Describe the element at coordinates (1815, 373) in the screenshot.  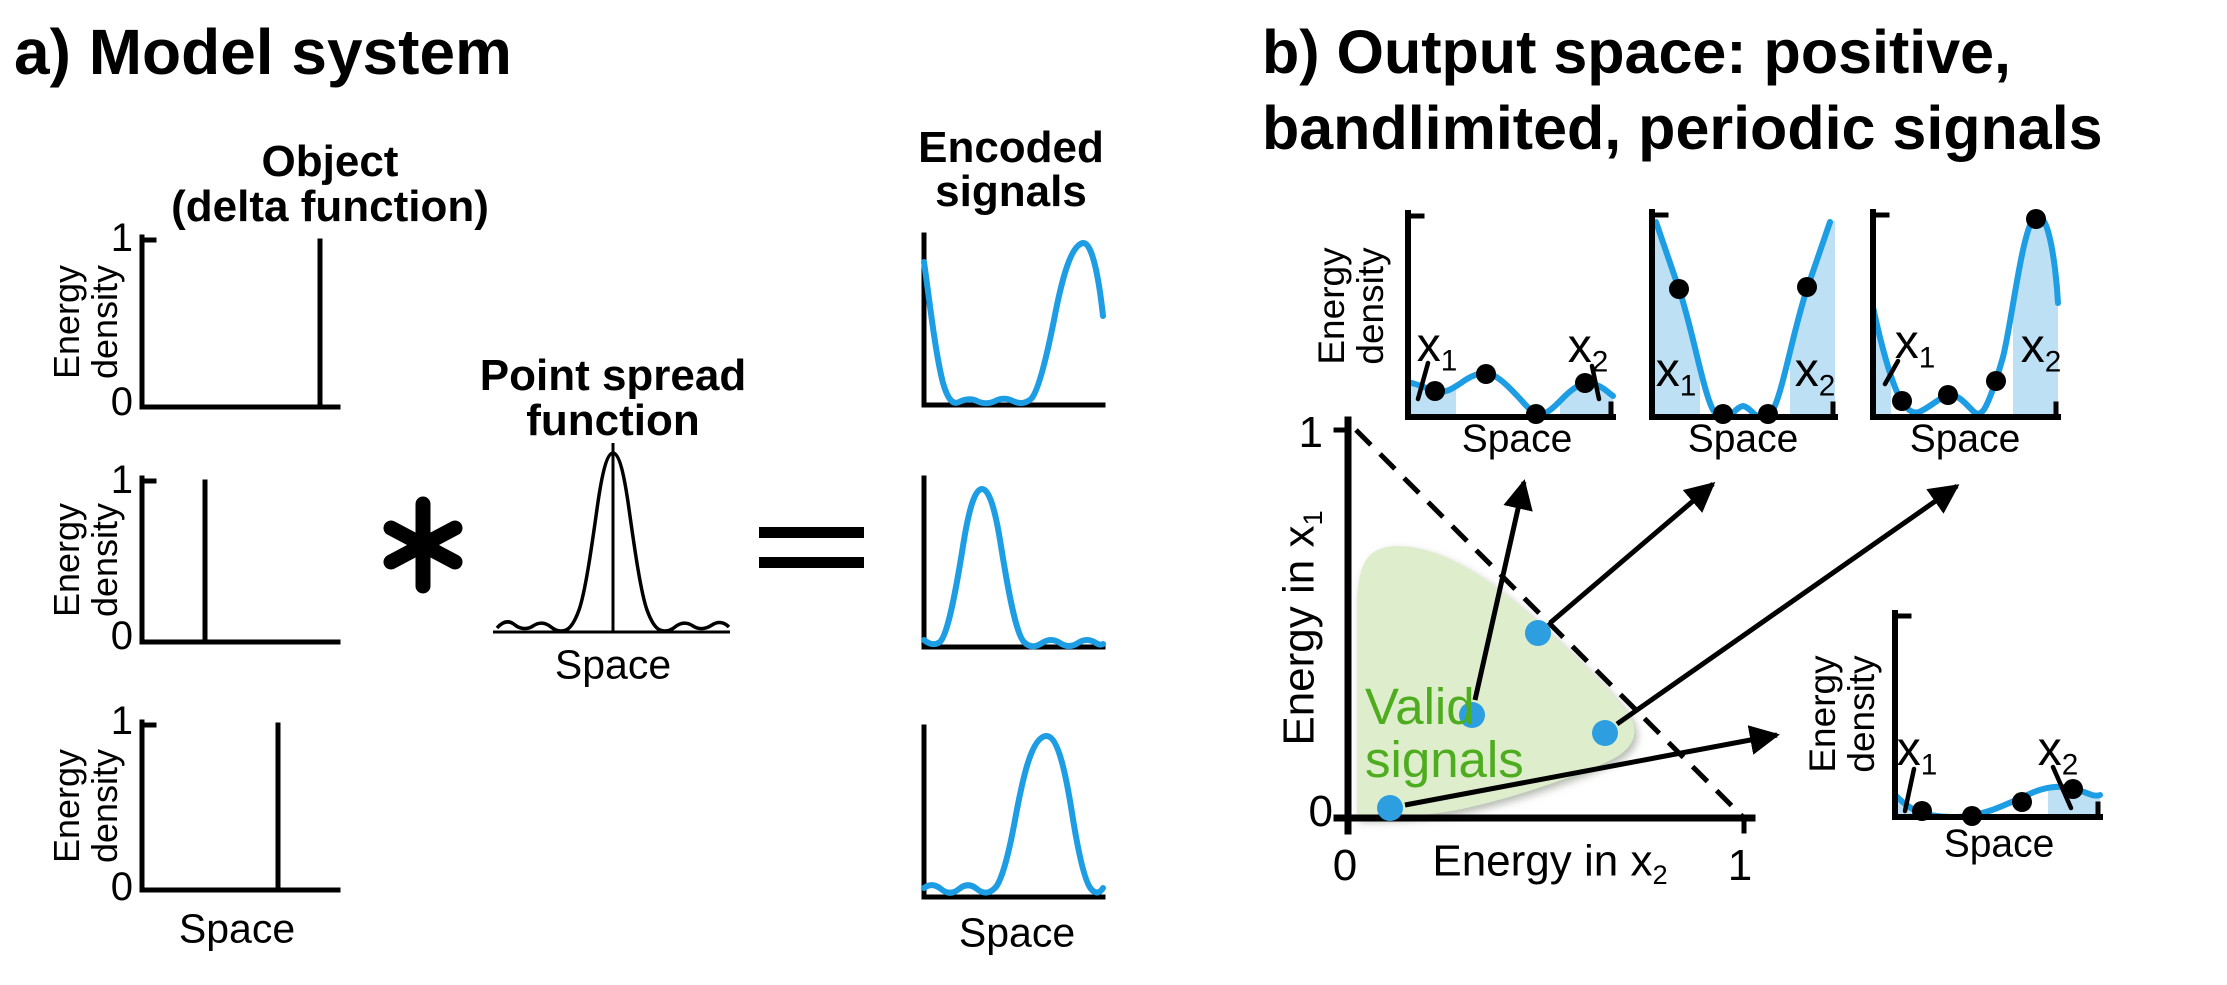
I see `plot2-x2-label: x2` at that location.